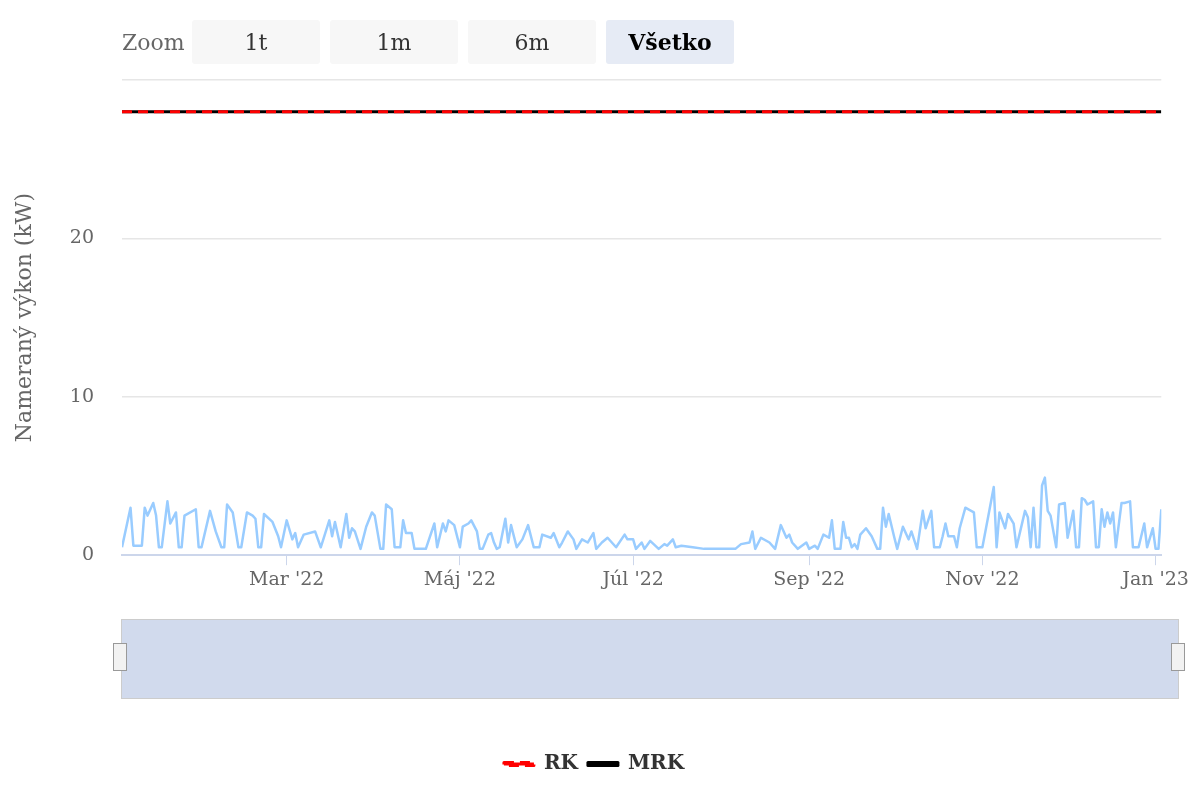  Describe the element at coordinates (561, 762) in the screenshot. I see `legend-label: RK` at that location.